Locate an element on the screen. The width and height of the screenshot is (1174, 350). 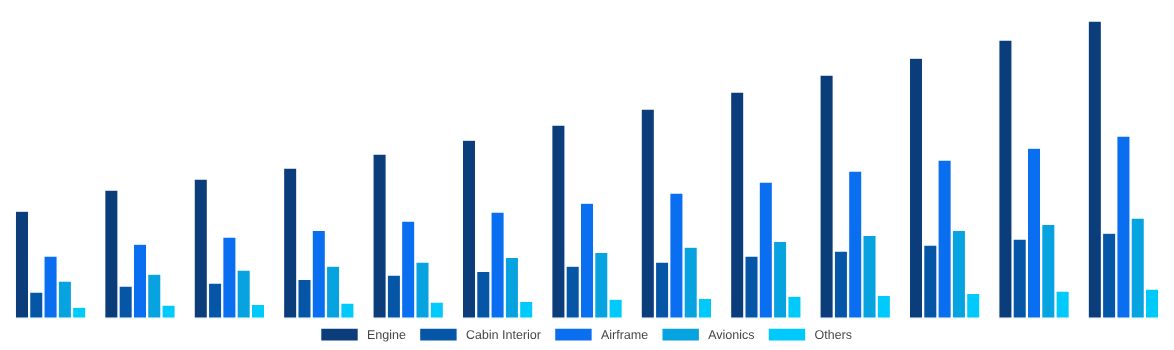
legend-label: Avionics is located at coordinates (731, 334).